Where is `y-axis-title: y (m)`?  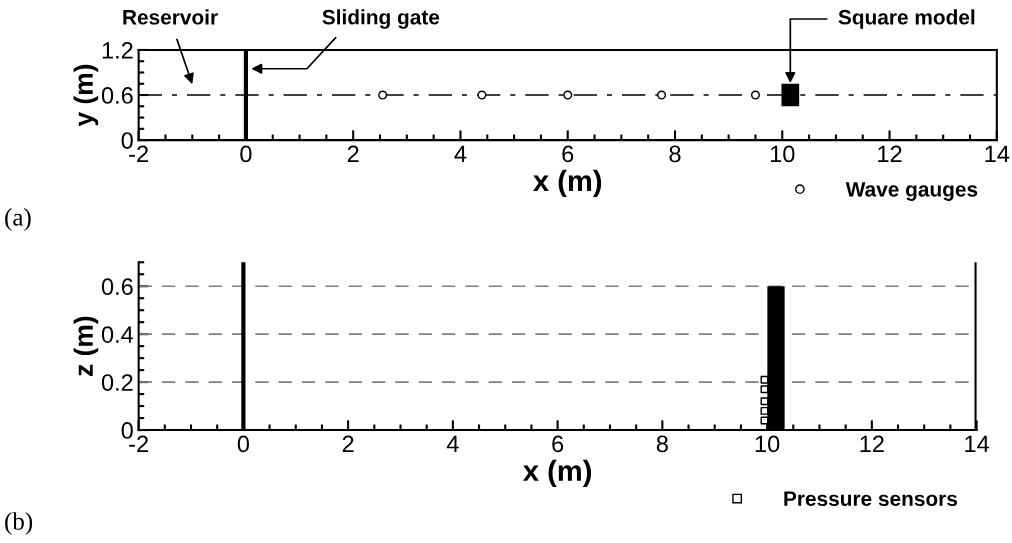
y-axis-title: y (m) is located at coordinates (86, 95).